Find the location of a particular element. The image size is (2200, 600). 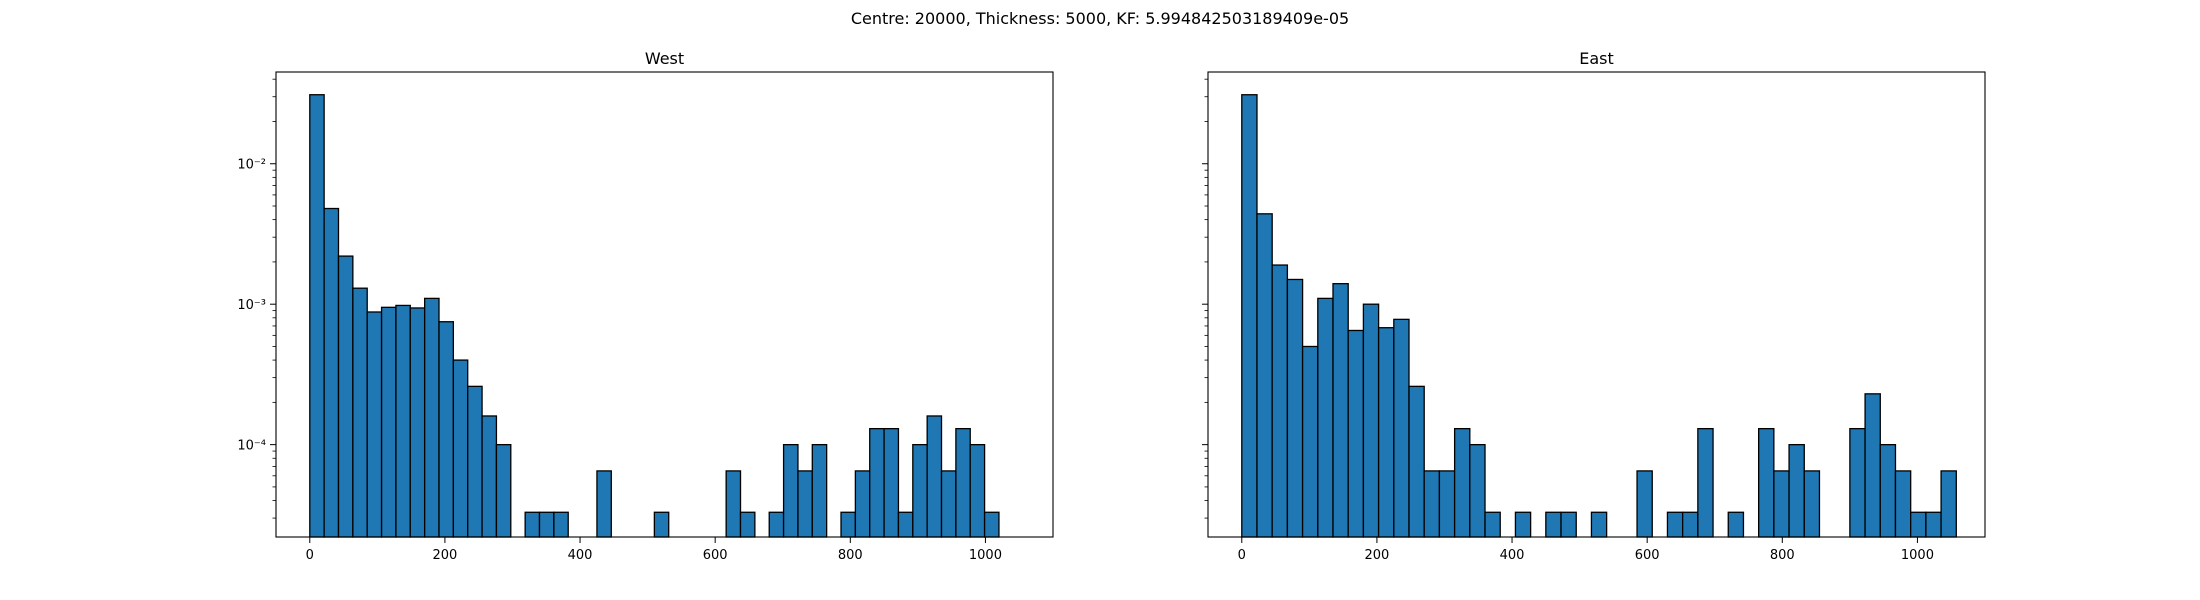

panel-title: West is located at coordinates (664, 58).